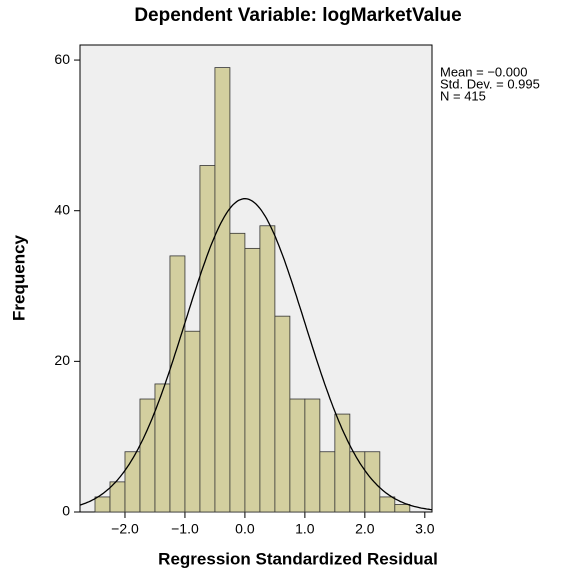  I want to click on x-axis-title: Regression Standardized Residual, so click(298, 558).